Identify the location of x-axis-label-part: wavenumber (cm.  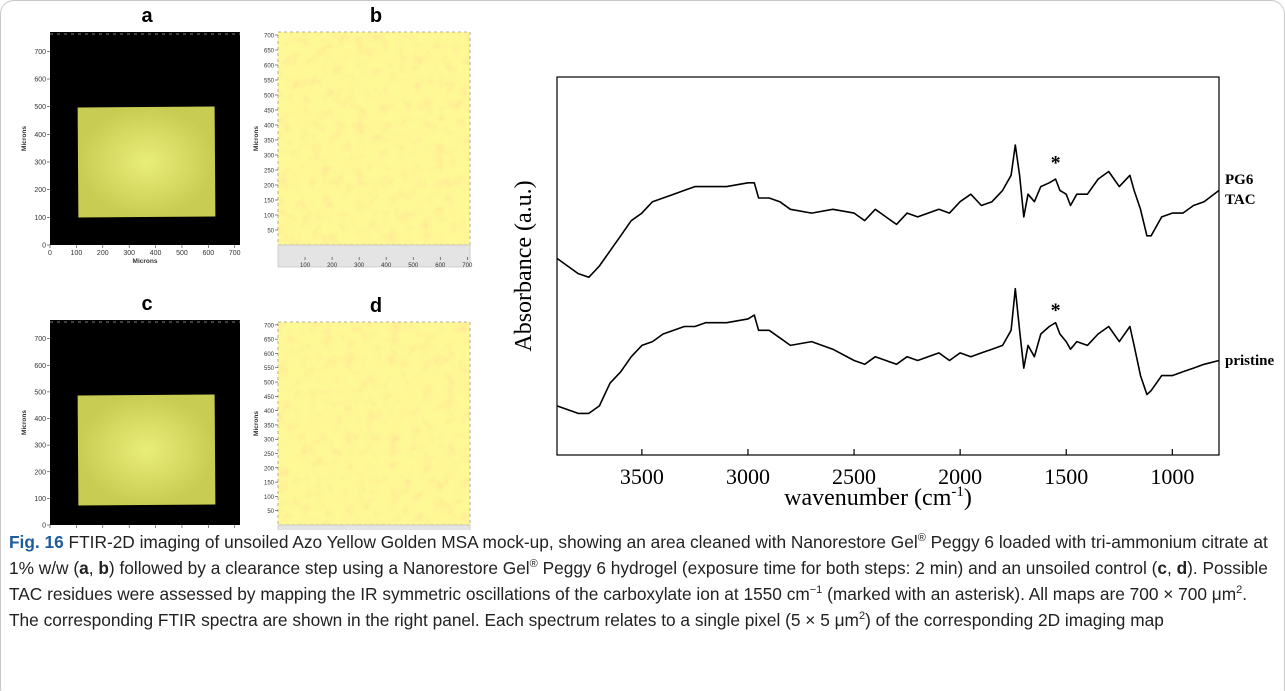
(868, 498).